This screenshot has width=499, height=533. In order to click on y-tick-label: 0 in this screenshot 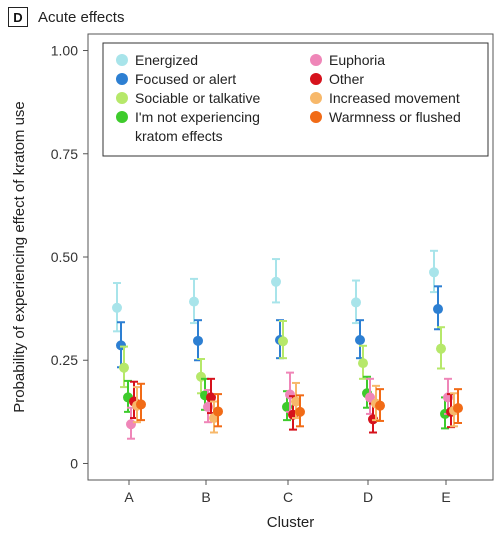, I will do `click(74, 463)`.